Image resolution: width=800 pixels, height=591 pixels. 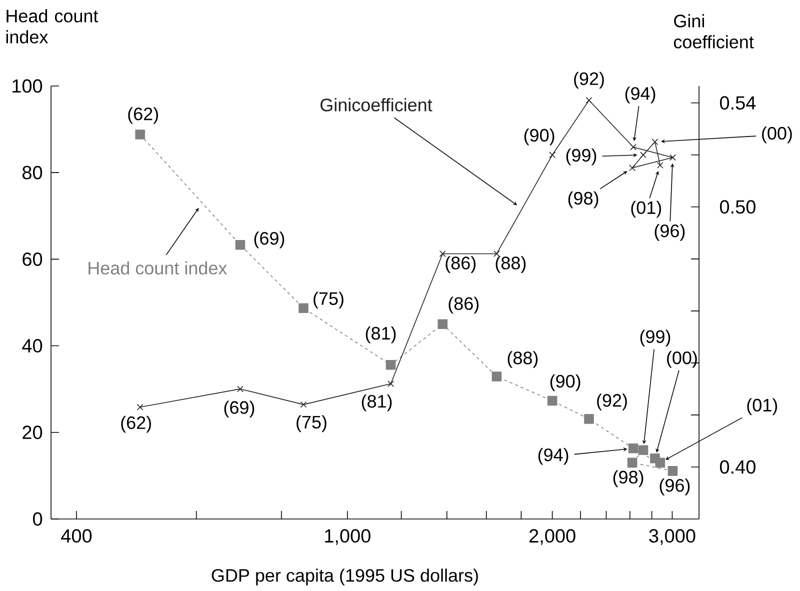 What do you see at coordinates (27, 86) in the screenshot?
I see `y-tick-label: 100` at bounding box center [27, 86].